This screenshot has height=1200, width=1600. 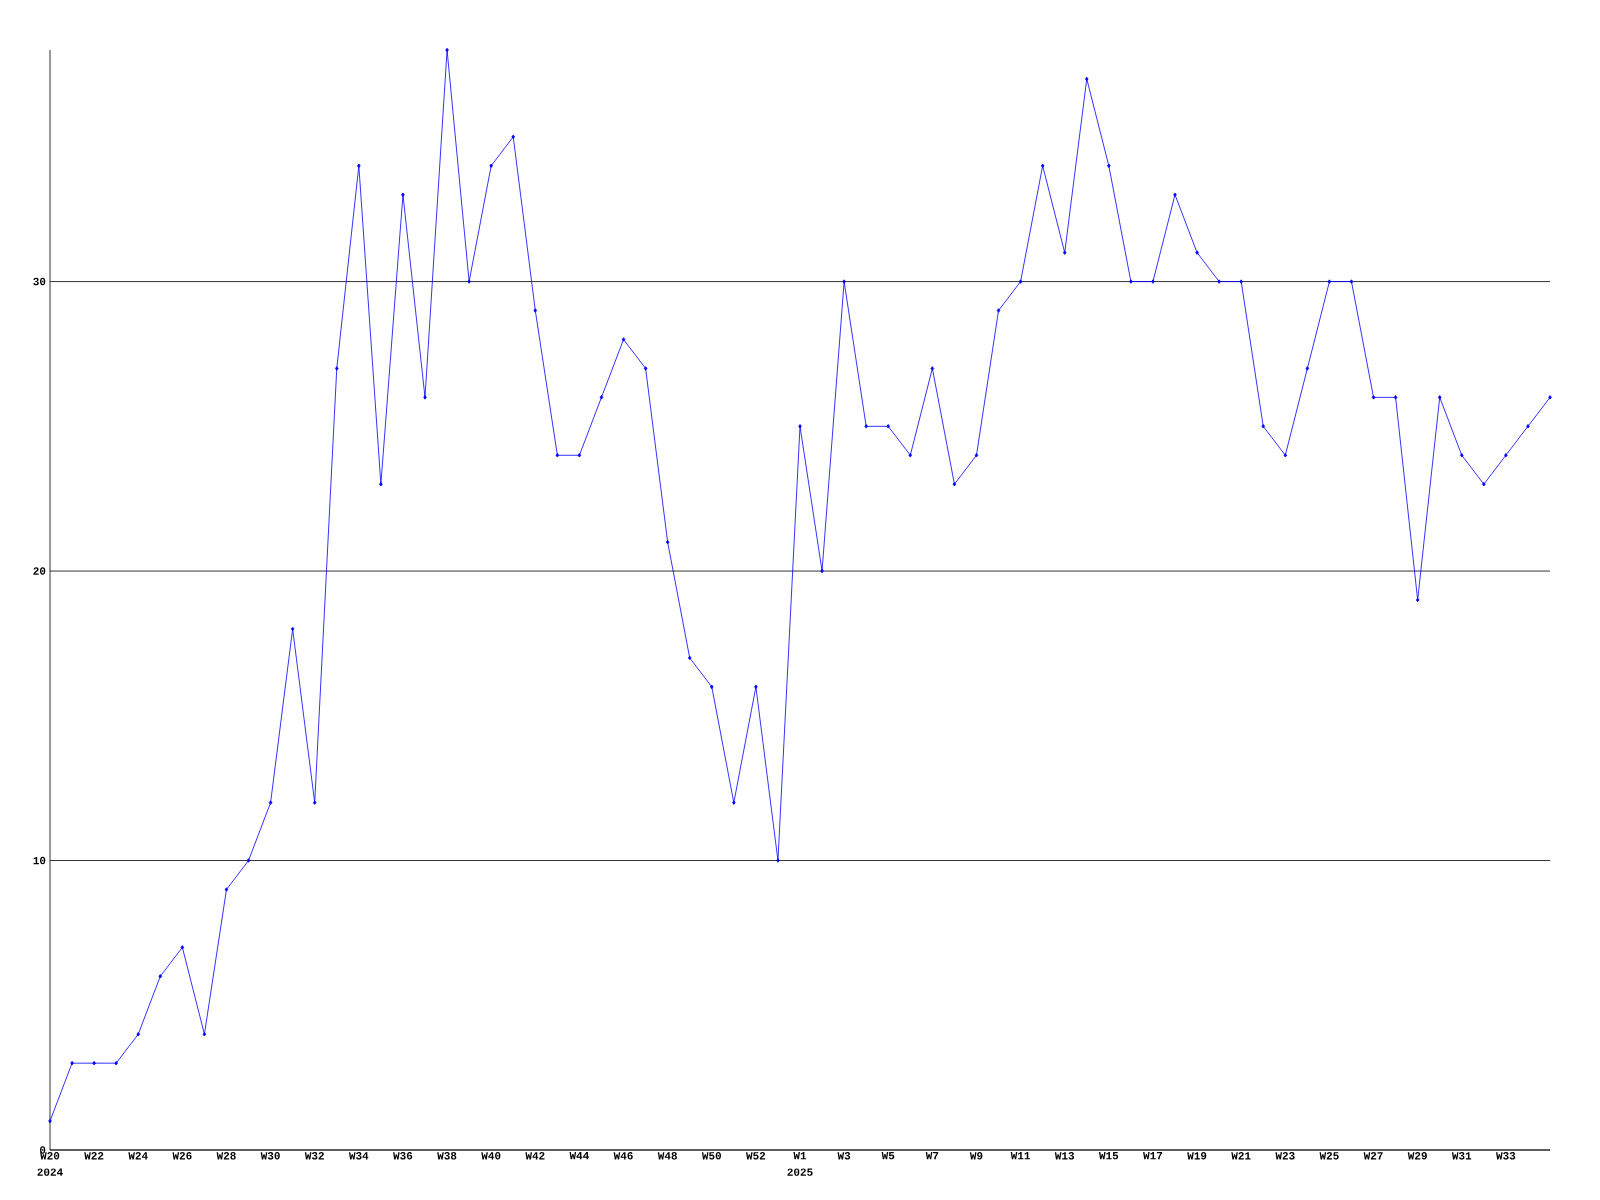 I want to click on x-tick-label: W25, so click(x=1329, y=1156).